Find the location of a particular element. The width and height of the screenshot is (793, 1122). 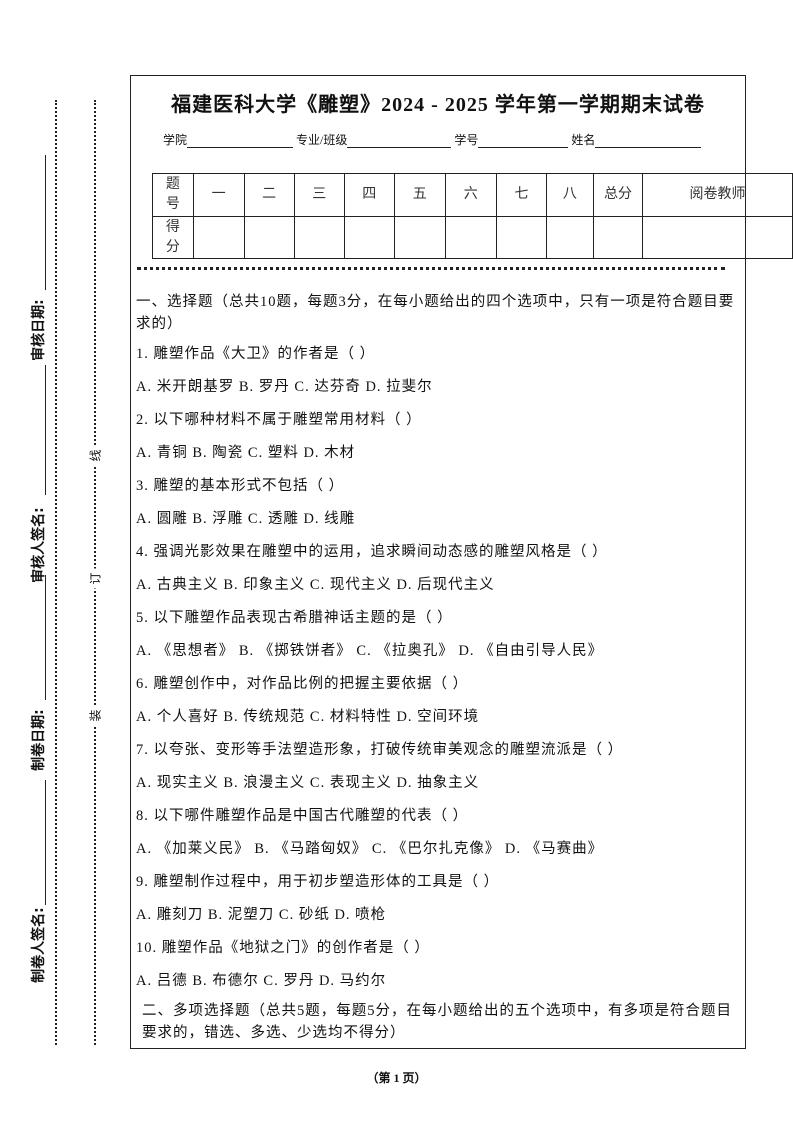

question-options: A. 《思想者》 B. 《掷铁饼者》 C. 《拉奥孔》 D. 《自由引导人民》 is located at coordinates (370, 651).